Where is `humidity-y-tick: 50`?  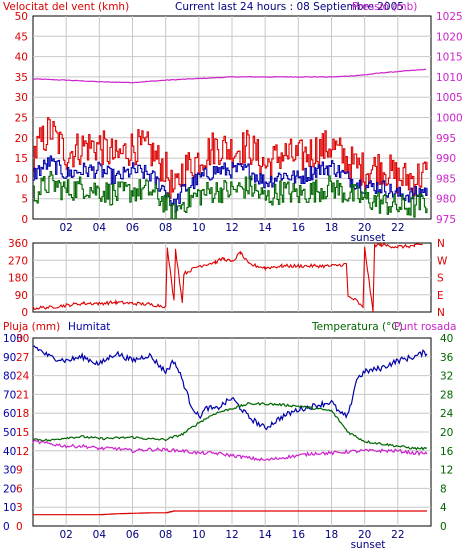
humidity-y-tick: 50 is located at coordinates (9, 433).